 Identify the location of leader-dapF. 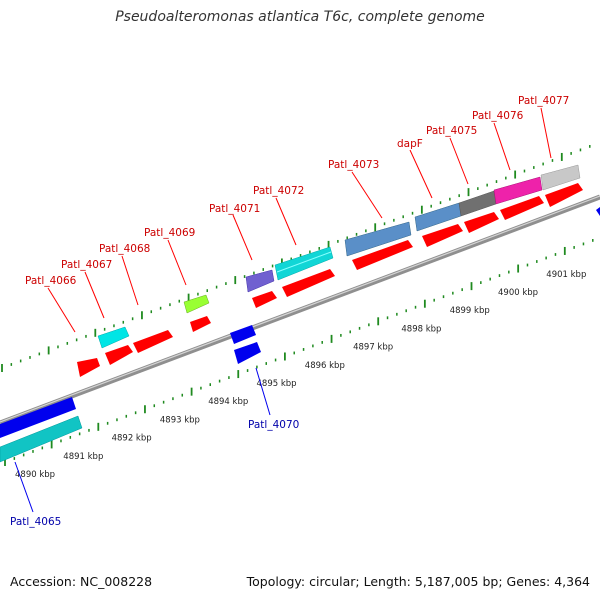
(421, 174).